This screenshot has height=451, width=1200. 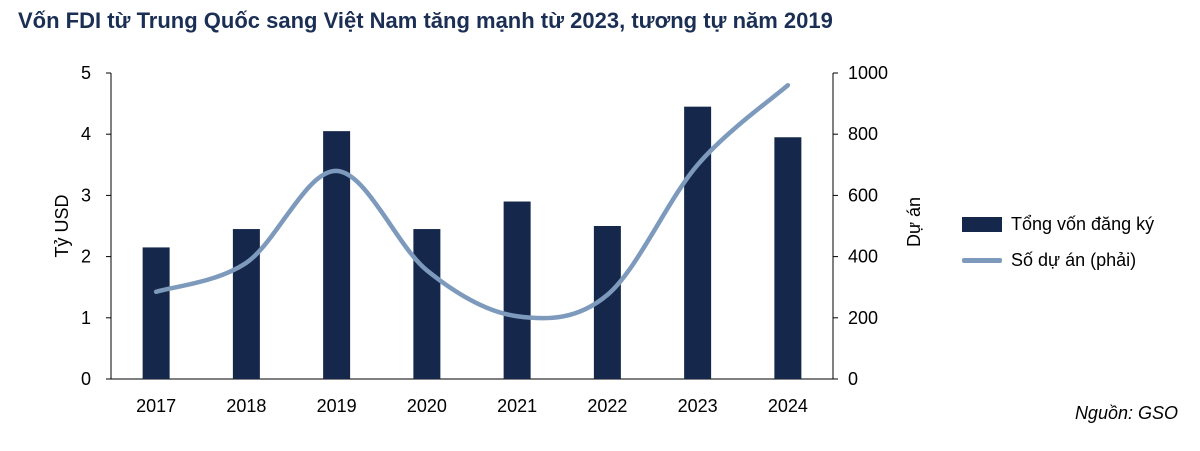 What do you see at coordinates (86, 379) in the screenshot?
I see `y-tick-label-left: 0` at bounding box center [86, 379].